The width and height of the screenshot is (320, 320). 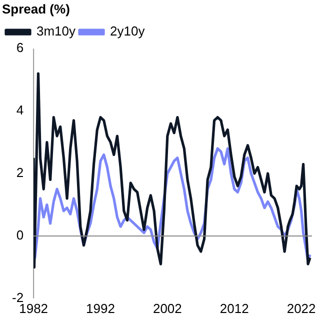 What do you see at coordinates (128, 31) in the screenshot?
I see `legend-label: 2y10y` at bounding box center [128, 31].